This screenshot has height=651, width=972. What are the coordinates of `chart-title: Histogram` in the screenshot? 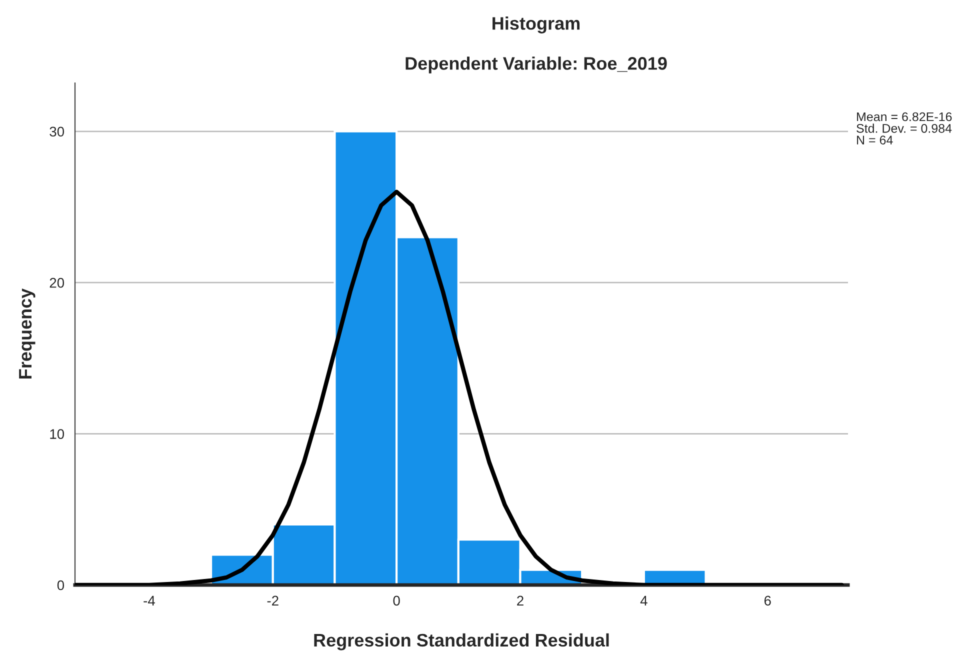 It's located at (536, 25).